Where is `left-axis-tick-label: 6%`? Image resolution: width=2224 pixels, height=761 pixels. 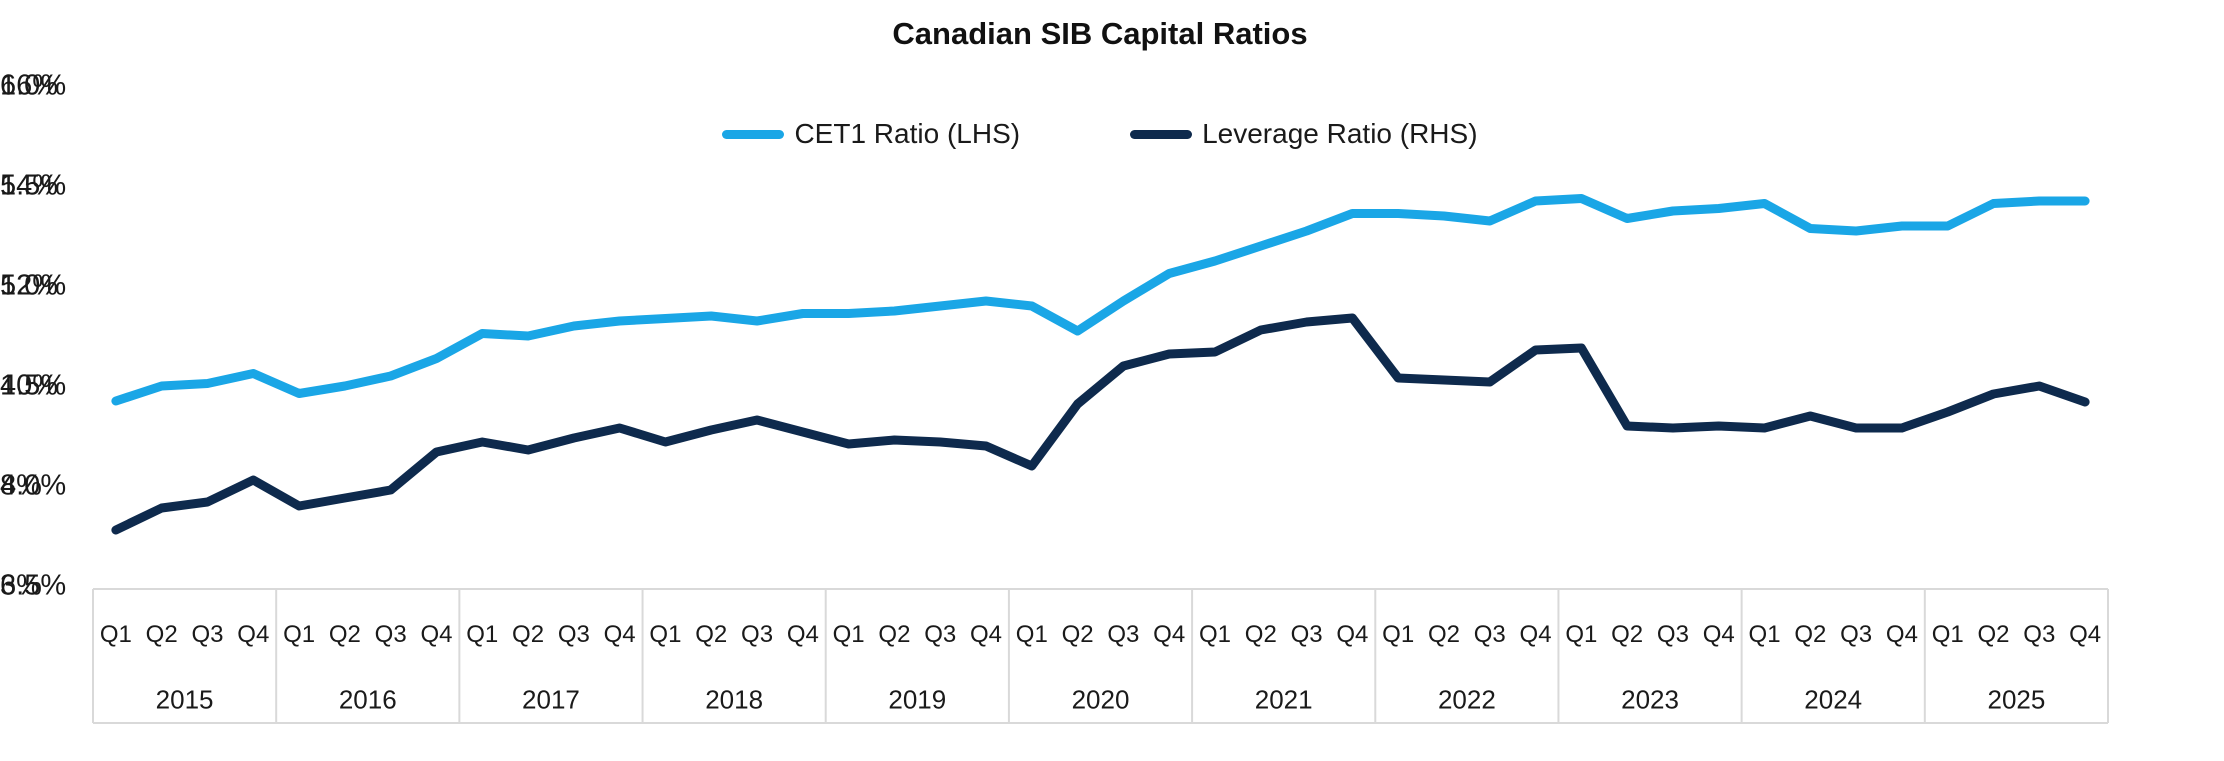
left-axis-tick-label: 6% is located at coordinates (21, 585).